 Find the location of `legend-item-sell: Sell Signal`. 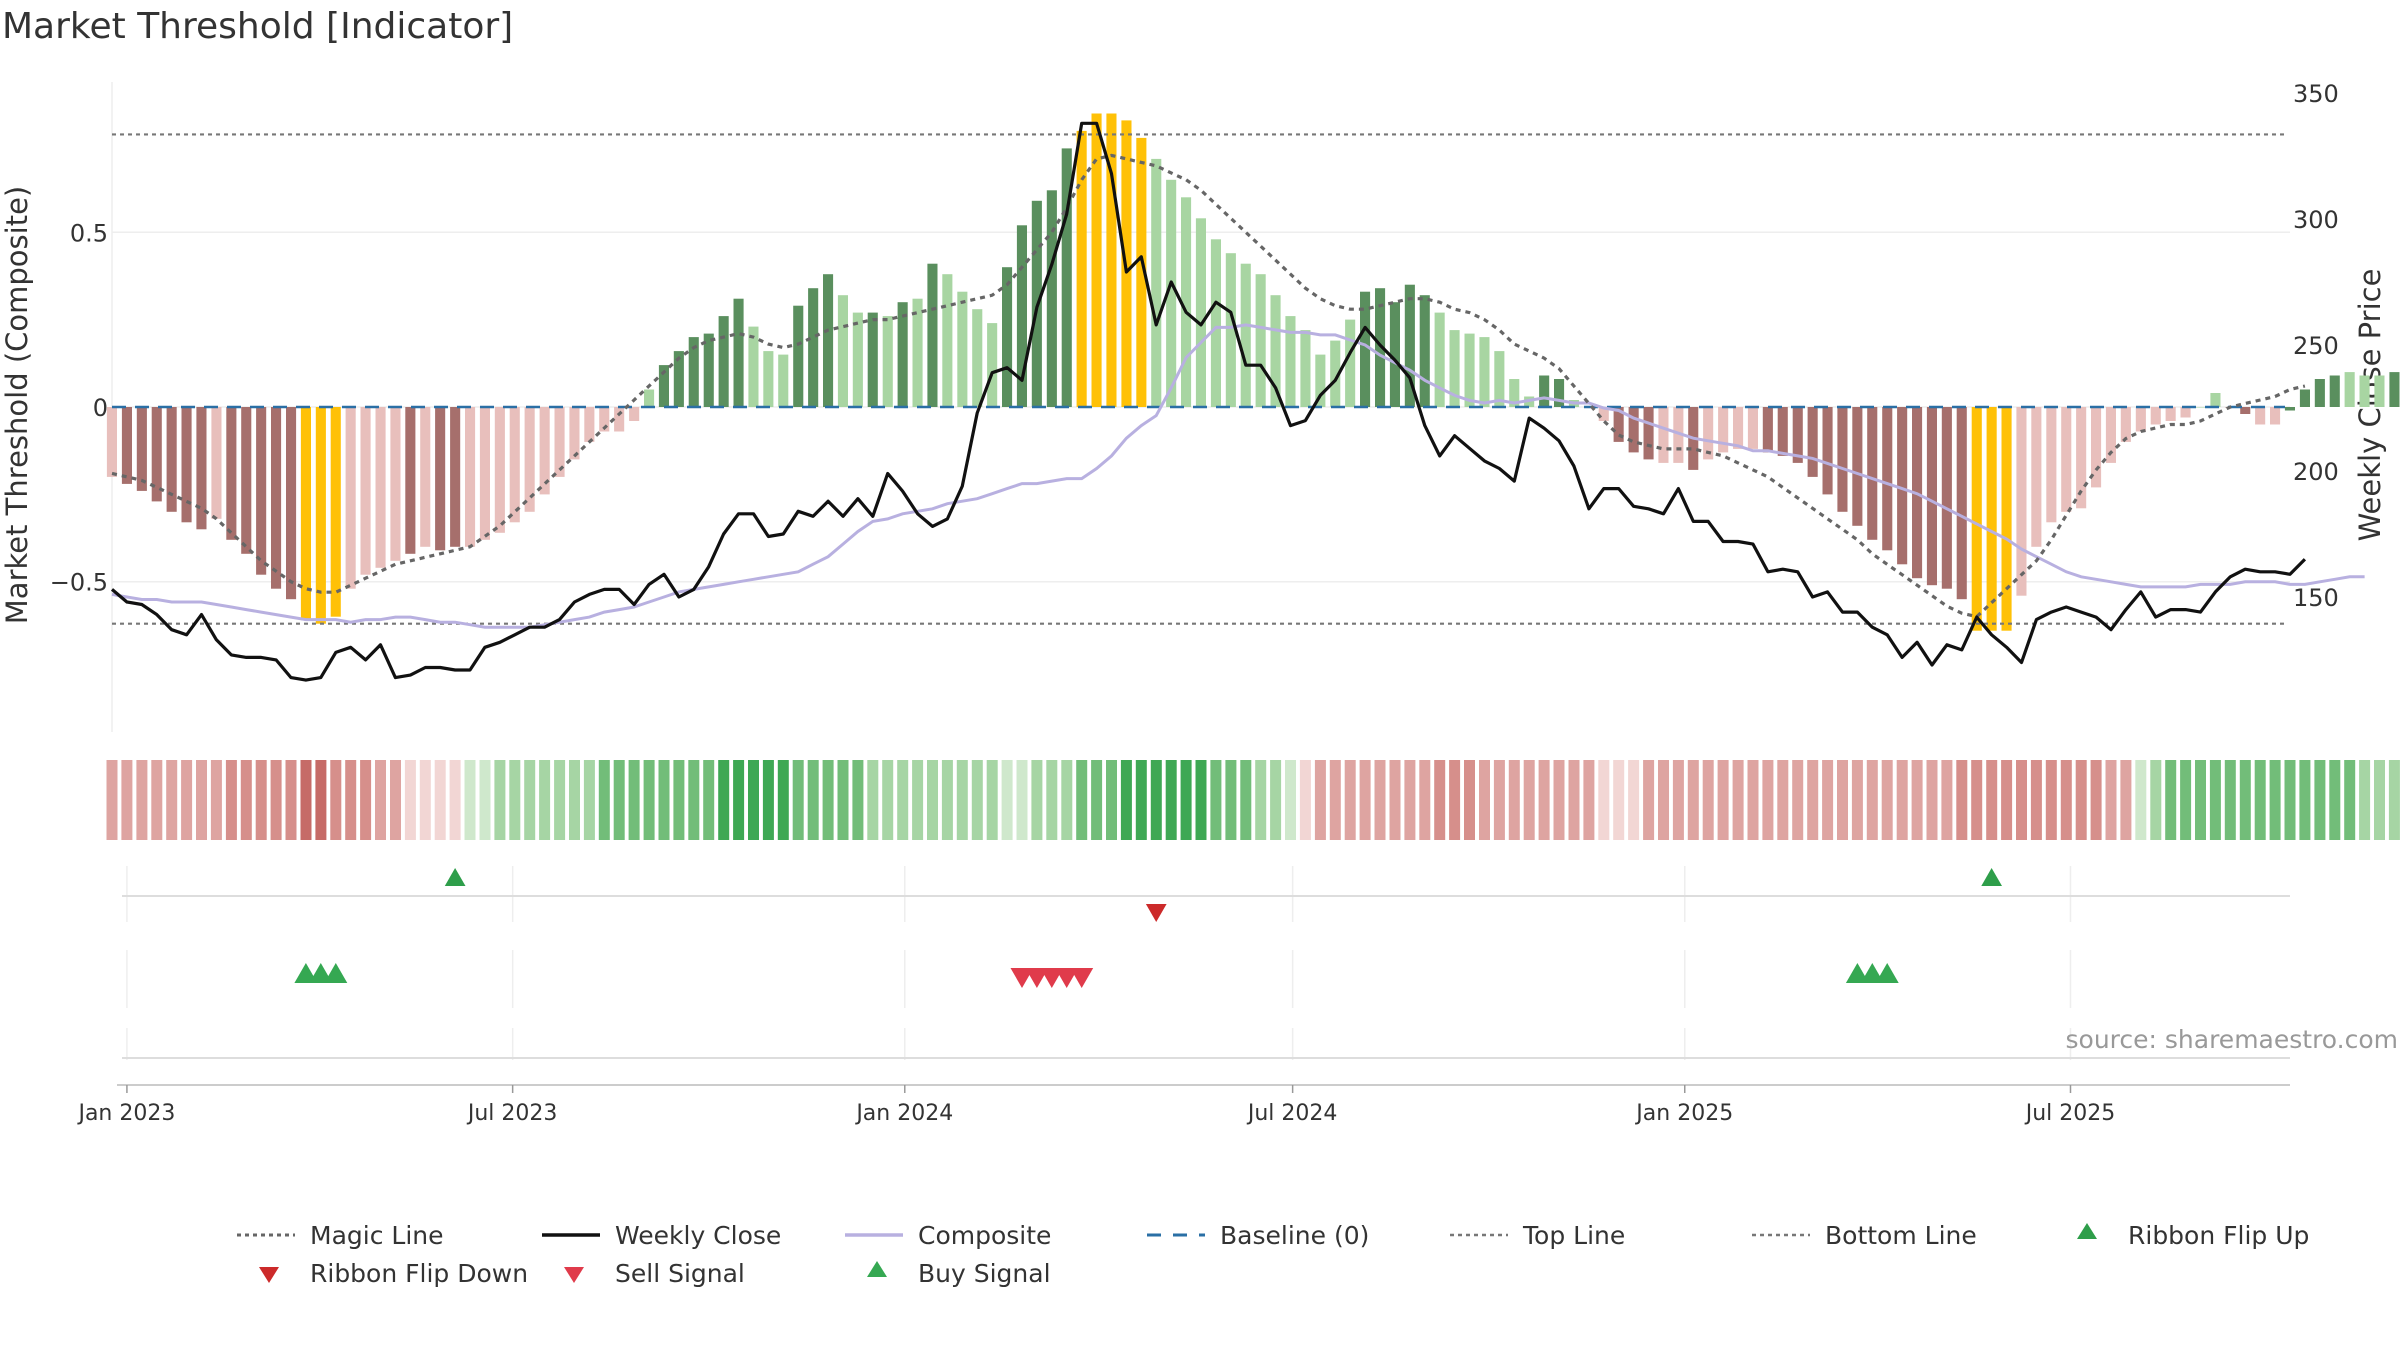

legend-item-sell: Sell Signal is located at coordinates (654, 1273).